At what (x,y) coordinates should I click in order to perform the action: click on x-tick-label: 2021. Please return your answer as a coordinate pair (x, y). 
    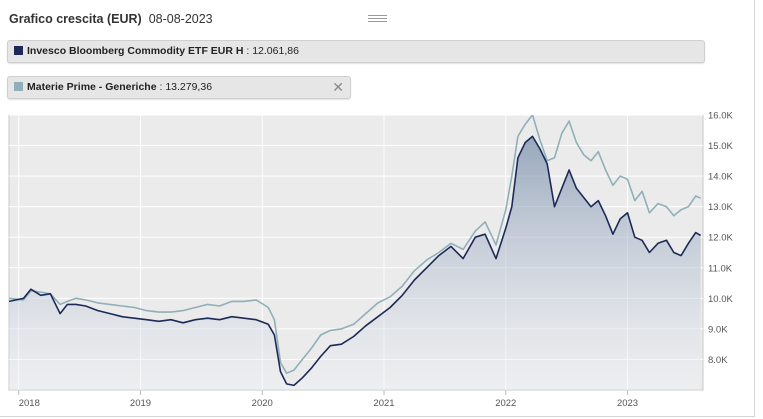
    Looking at the image, I should click on (383, 403).